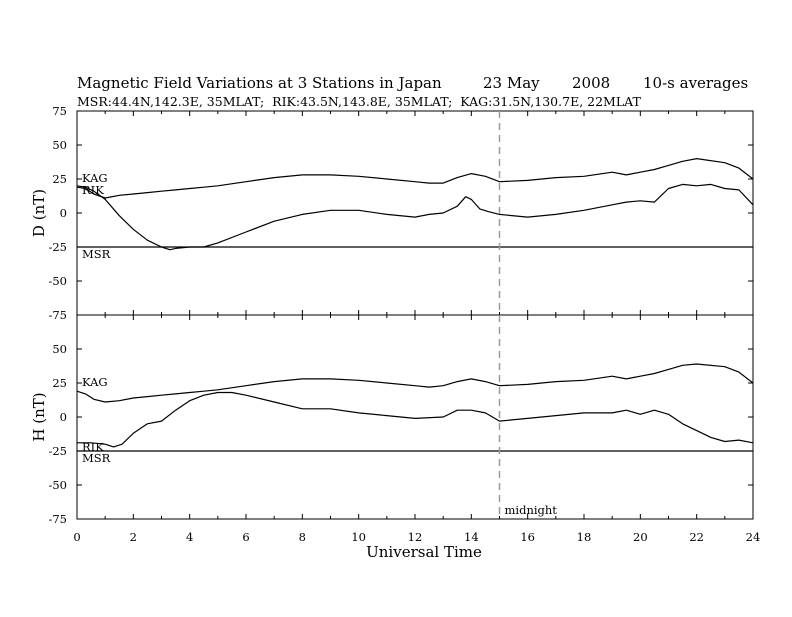 This screenshot has height=617, width=792. Describe the element at coordinates (39, 213) in the screenshot. I see `y-axis-title: D (nT)` at that location.